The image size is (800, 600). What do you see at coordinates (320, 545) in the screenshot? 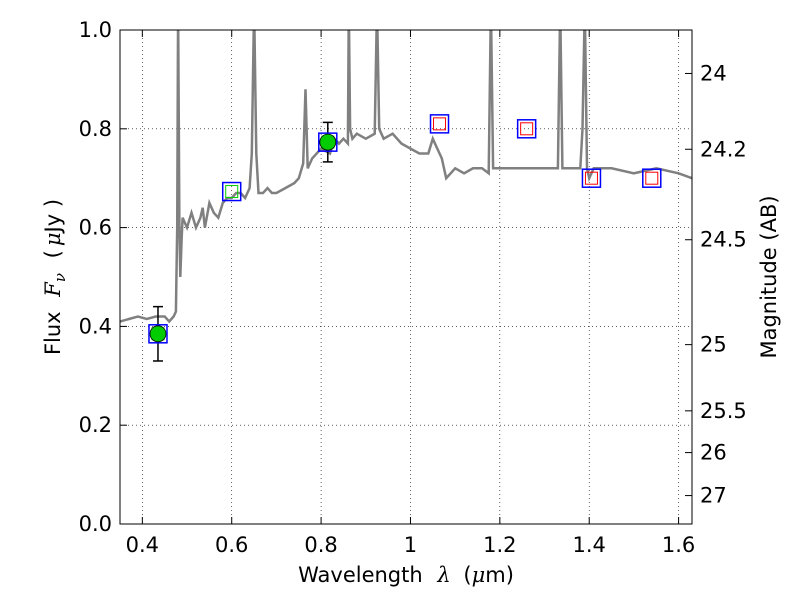
I see `x-tick-label: 0.8` at bounding box center [320, 545].